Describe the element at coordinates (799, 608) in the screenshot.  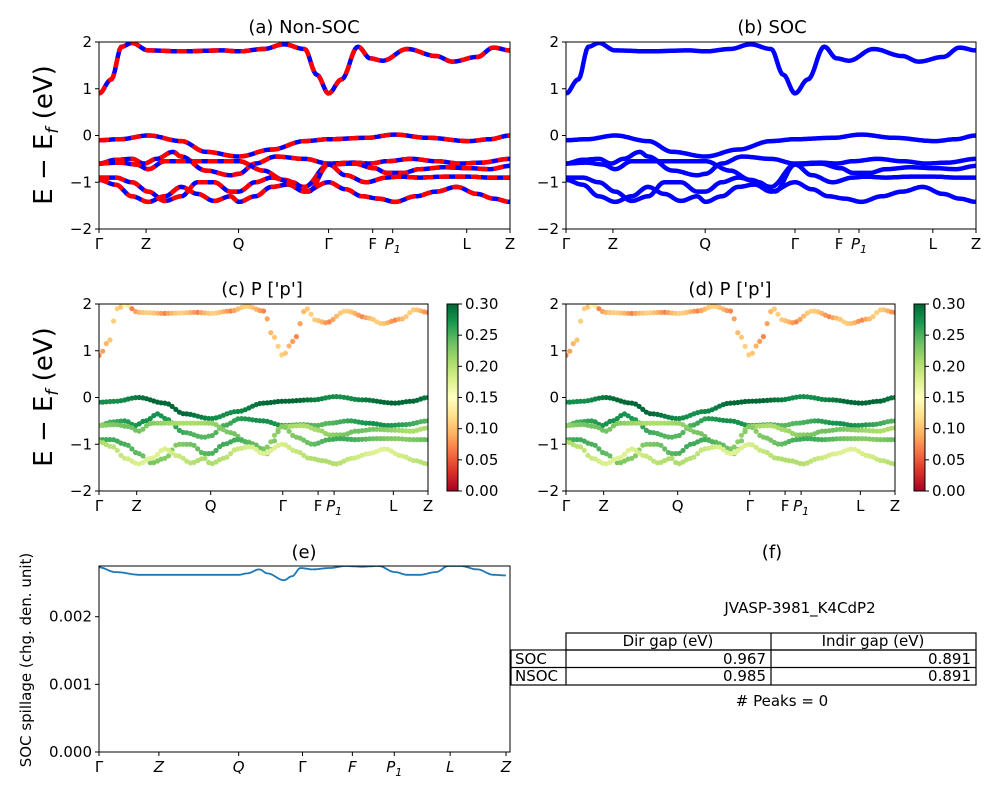
I see `material-label: JVASP-3981_K4CdP2` at that location.